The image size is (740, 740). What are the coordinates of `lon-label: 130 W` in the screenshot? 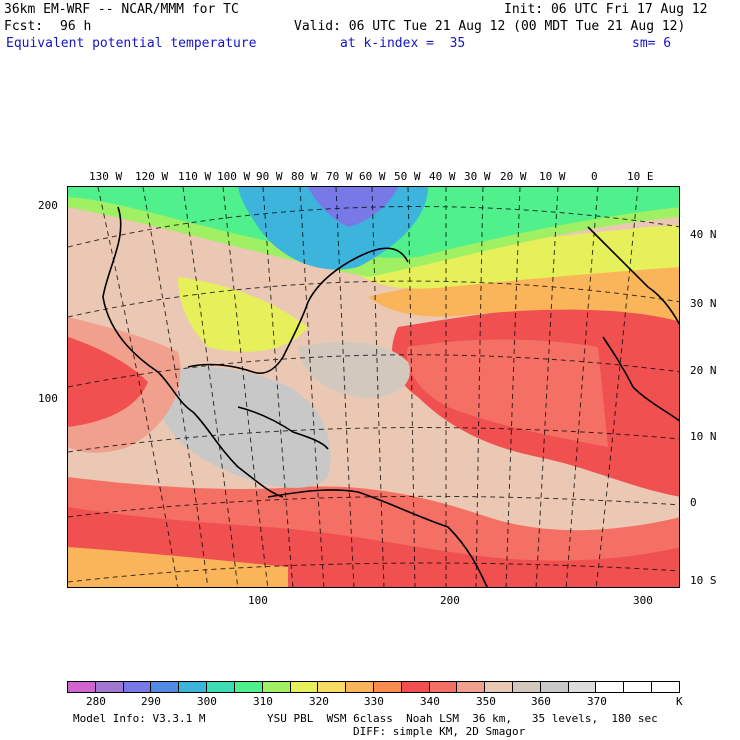 It's located at (106, 176).